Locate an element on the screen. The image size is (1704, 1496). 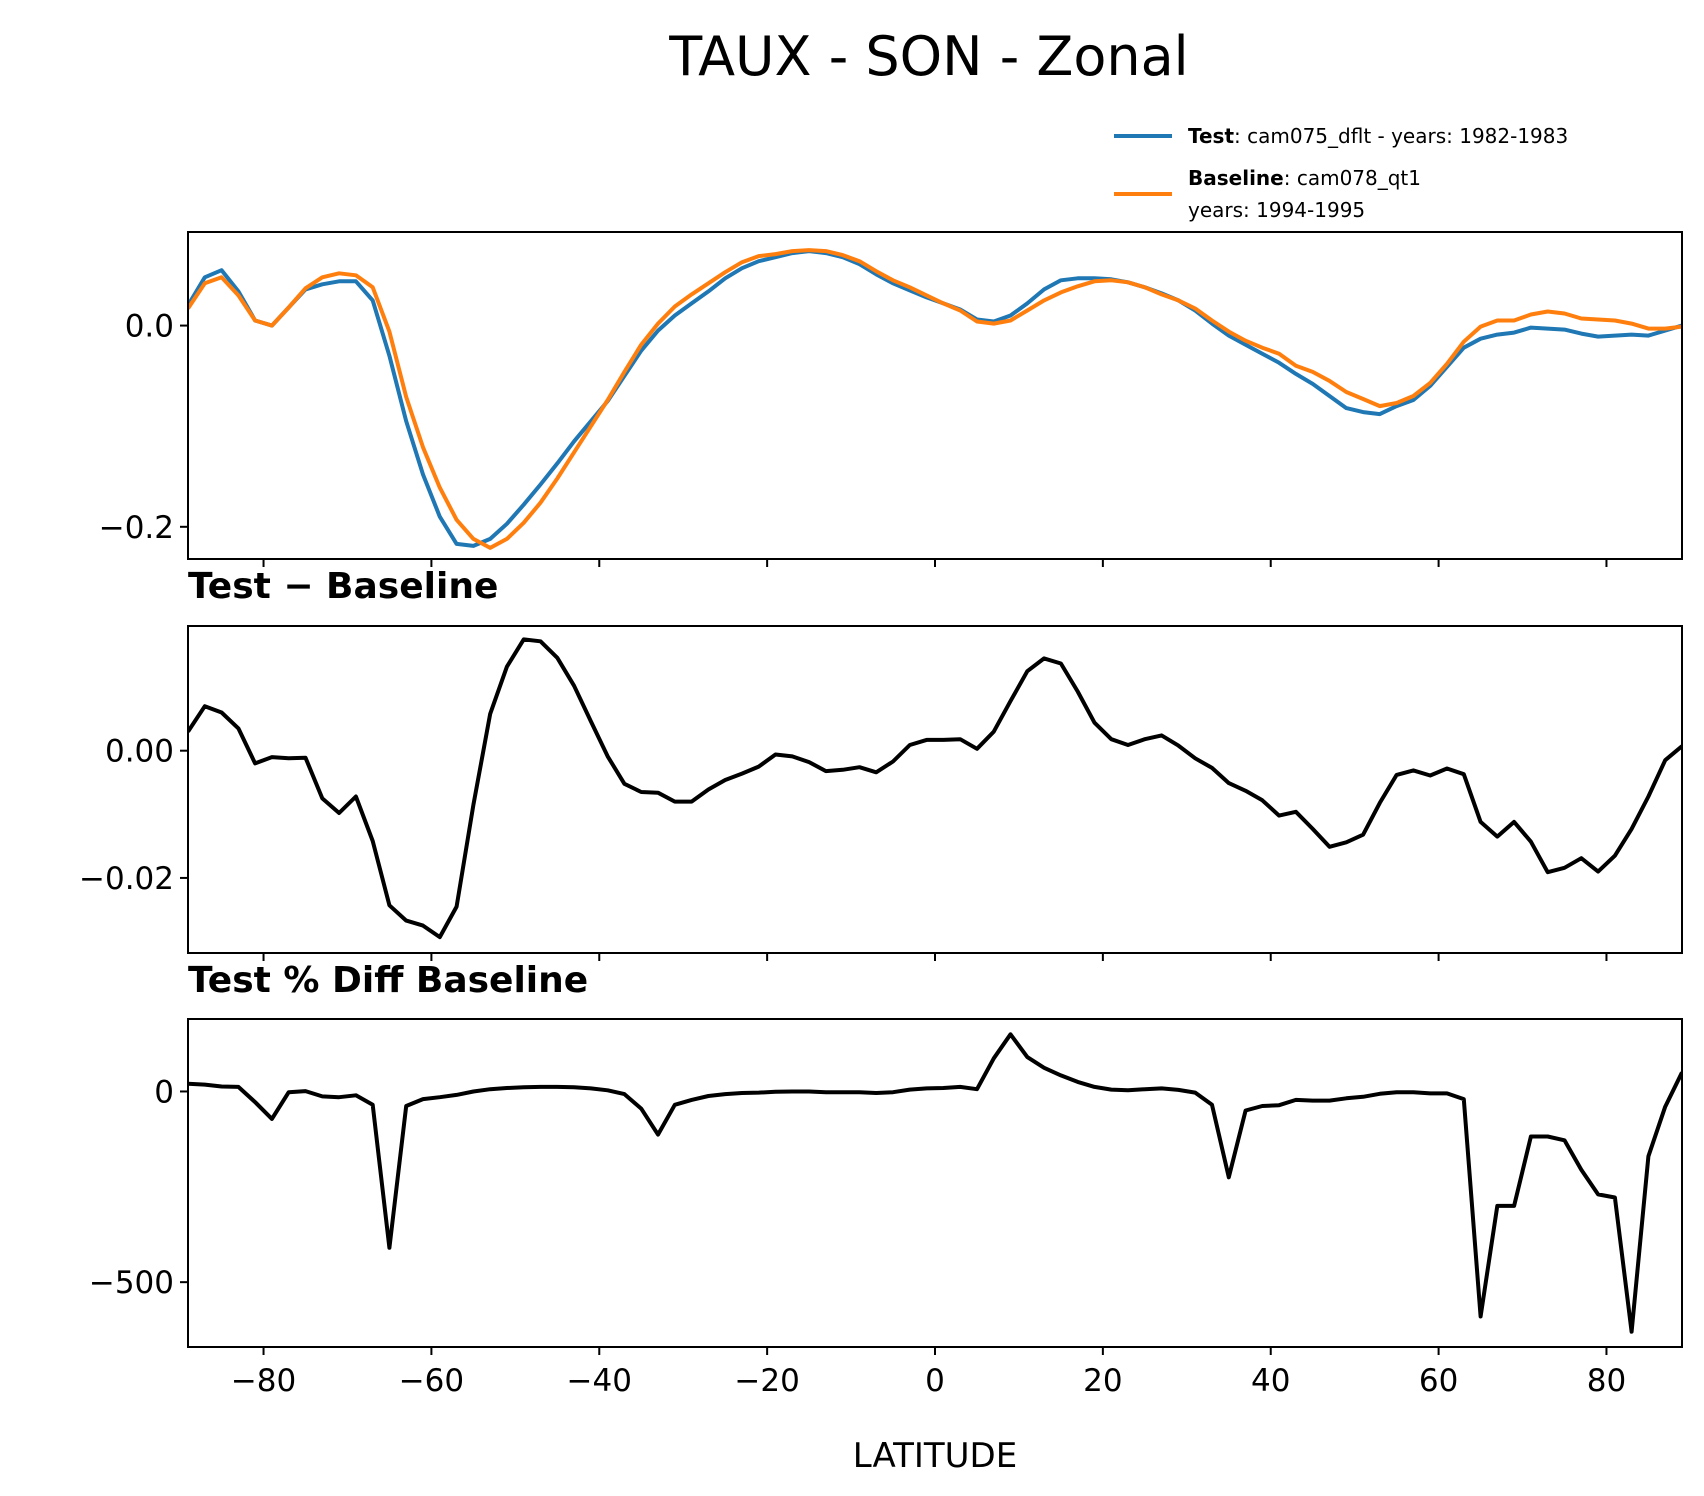
x-tick-label: 40 is located at coordinates (1270, 1381).